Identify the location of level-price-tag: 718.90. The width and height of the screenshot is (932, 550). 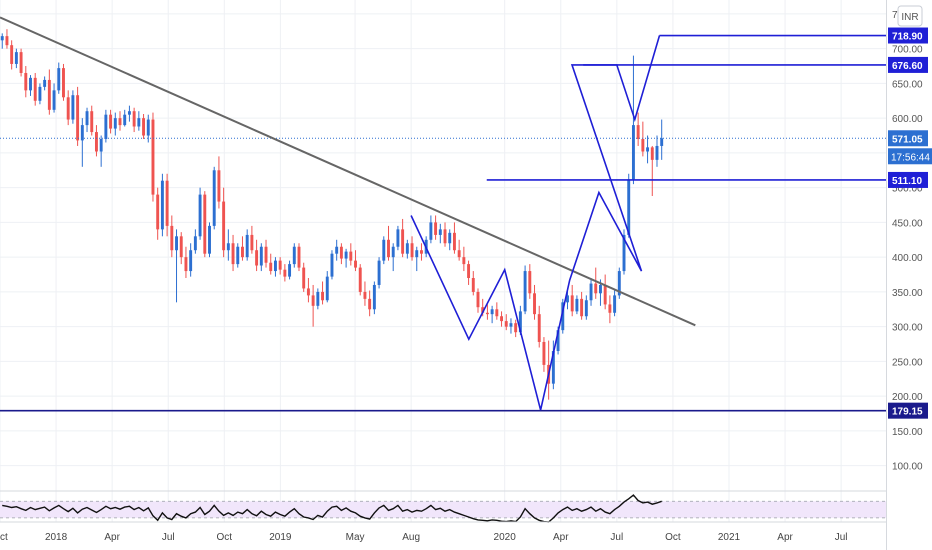
(908, 35).